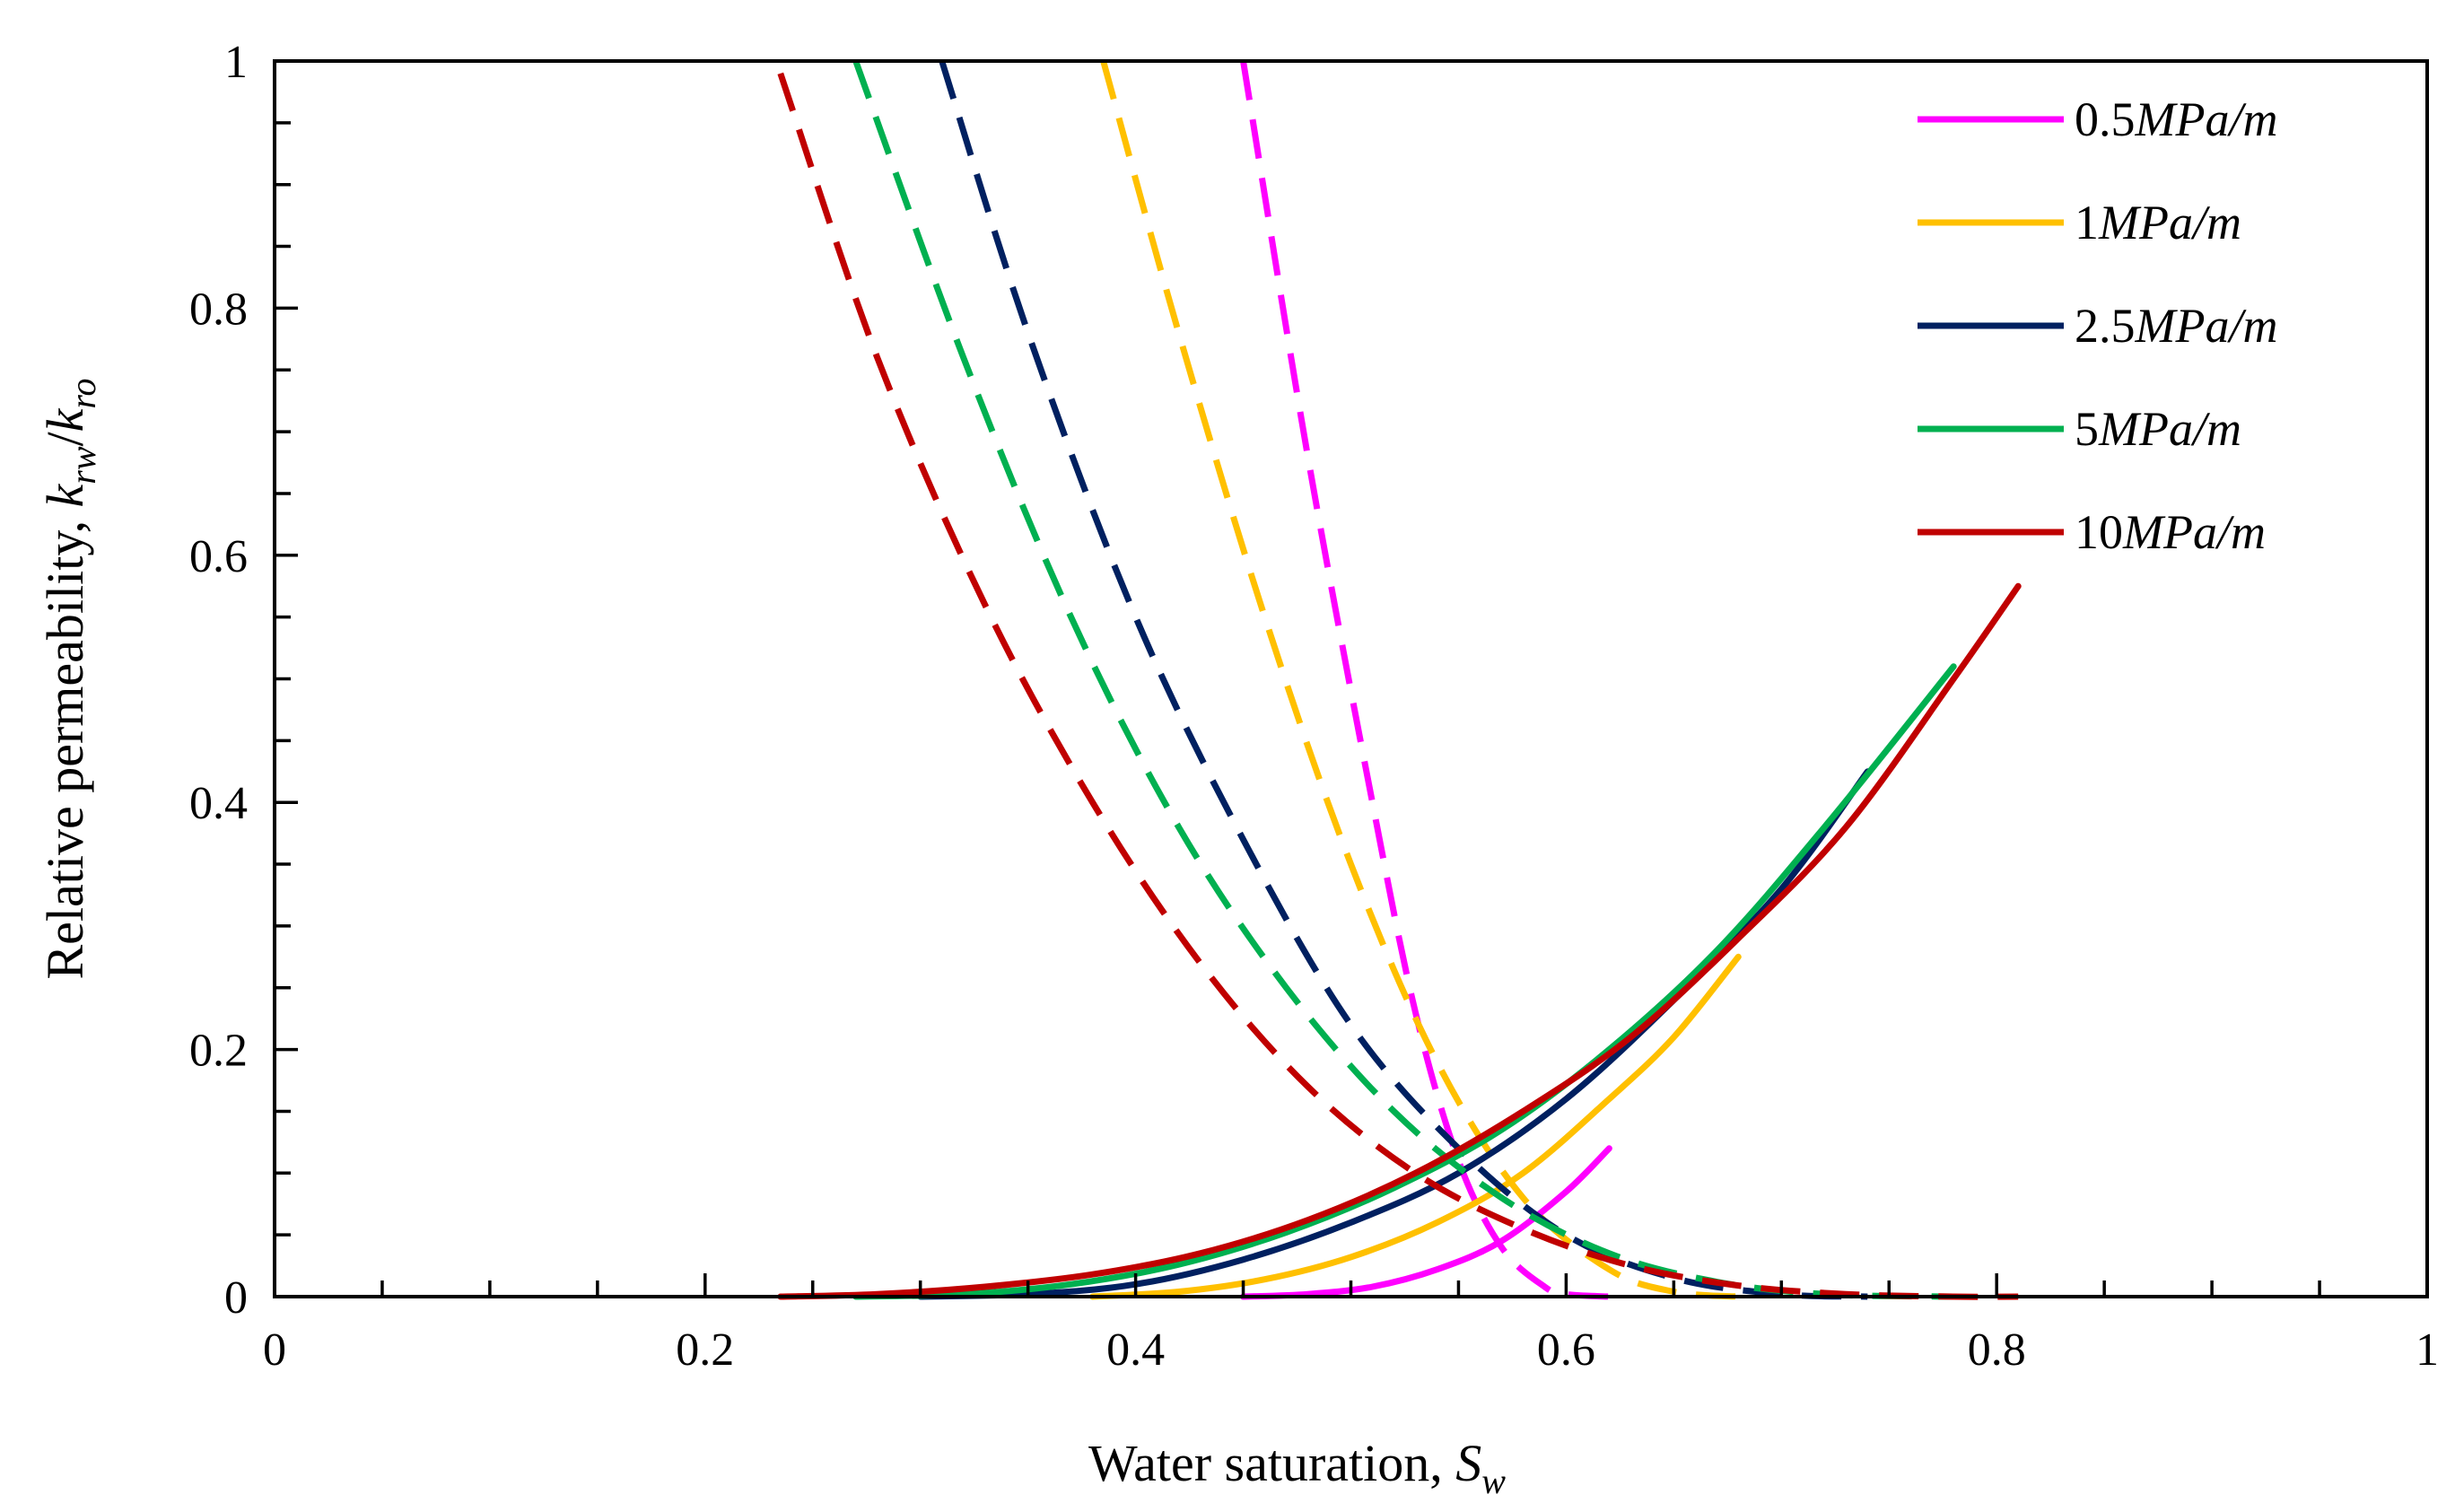  I want to click on x-tick-label: 0.2, so click(705, 1350).